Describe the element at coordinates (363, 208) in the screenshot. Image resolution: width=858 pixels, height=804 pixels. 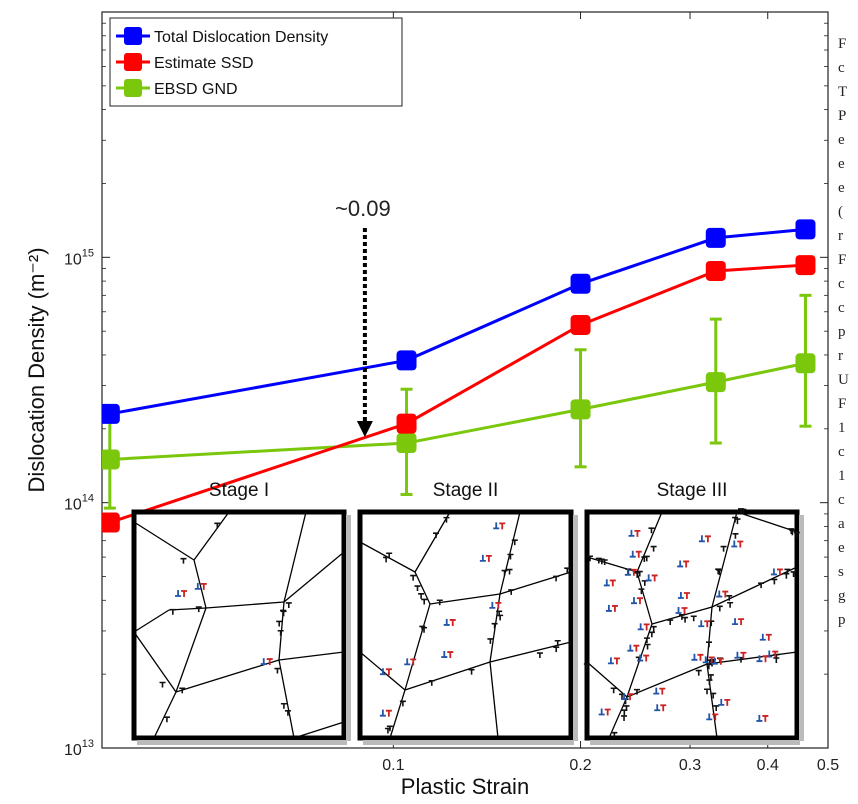
I see `annotation-label: ~0.09` at that location.